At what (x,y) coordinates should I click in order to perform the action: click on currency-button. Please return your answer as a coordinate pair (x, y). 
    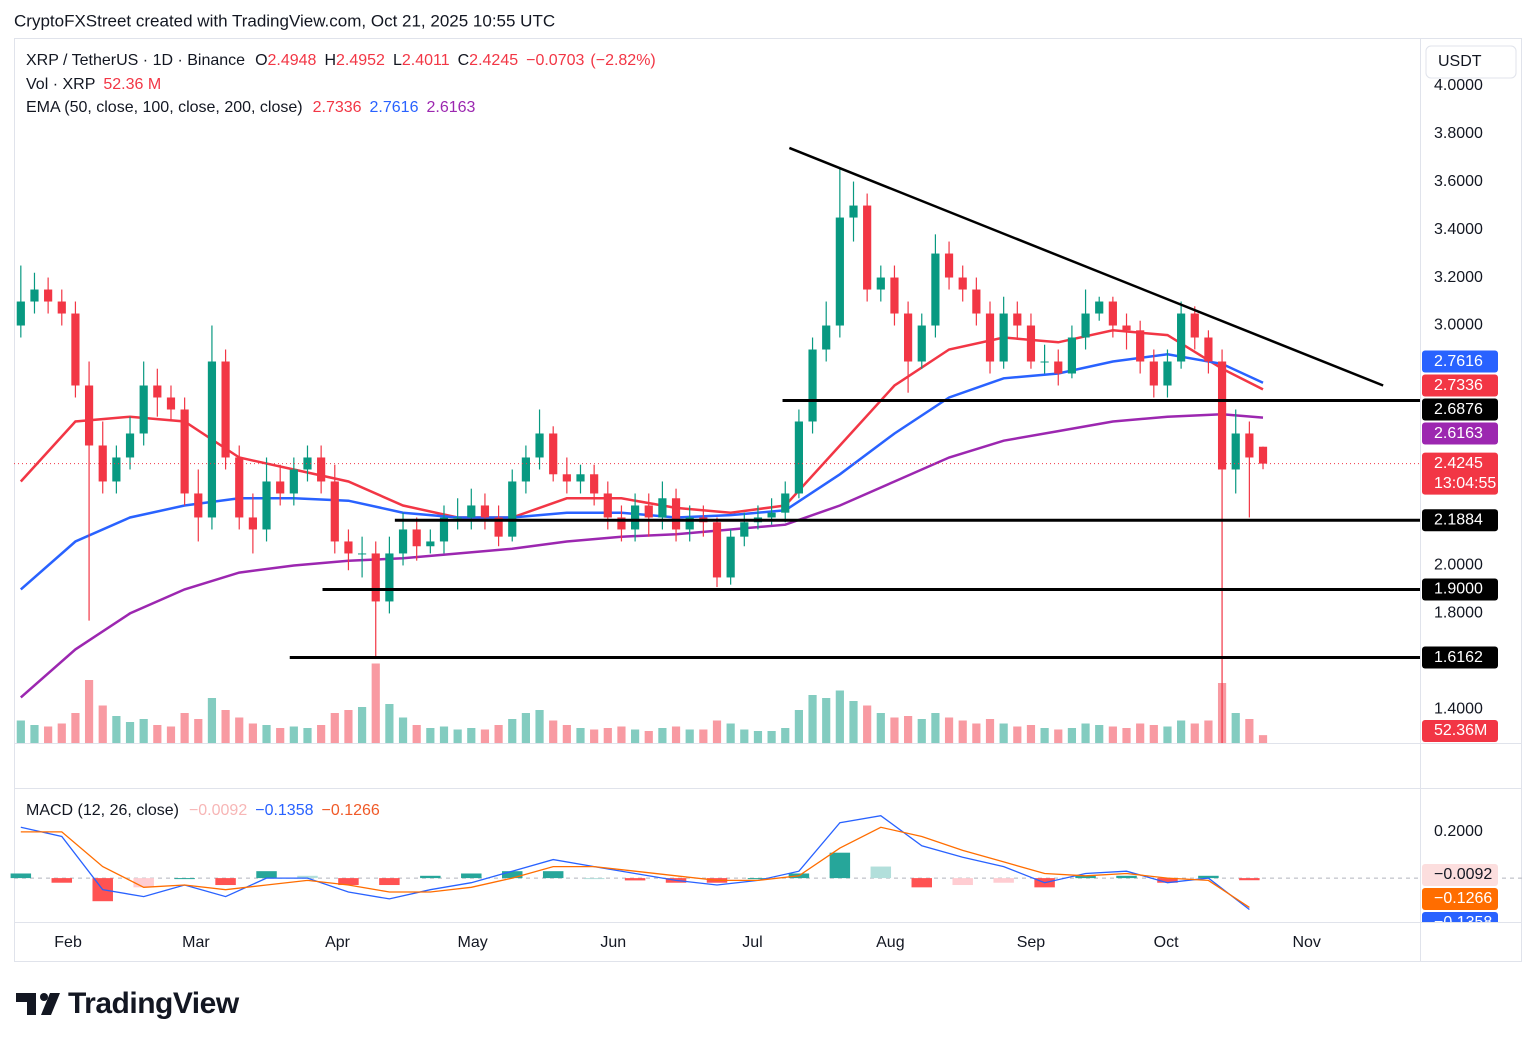
    Looking at the image, I should click on (1471, 62).